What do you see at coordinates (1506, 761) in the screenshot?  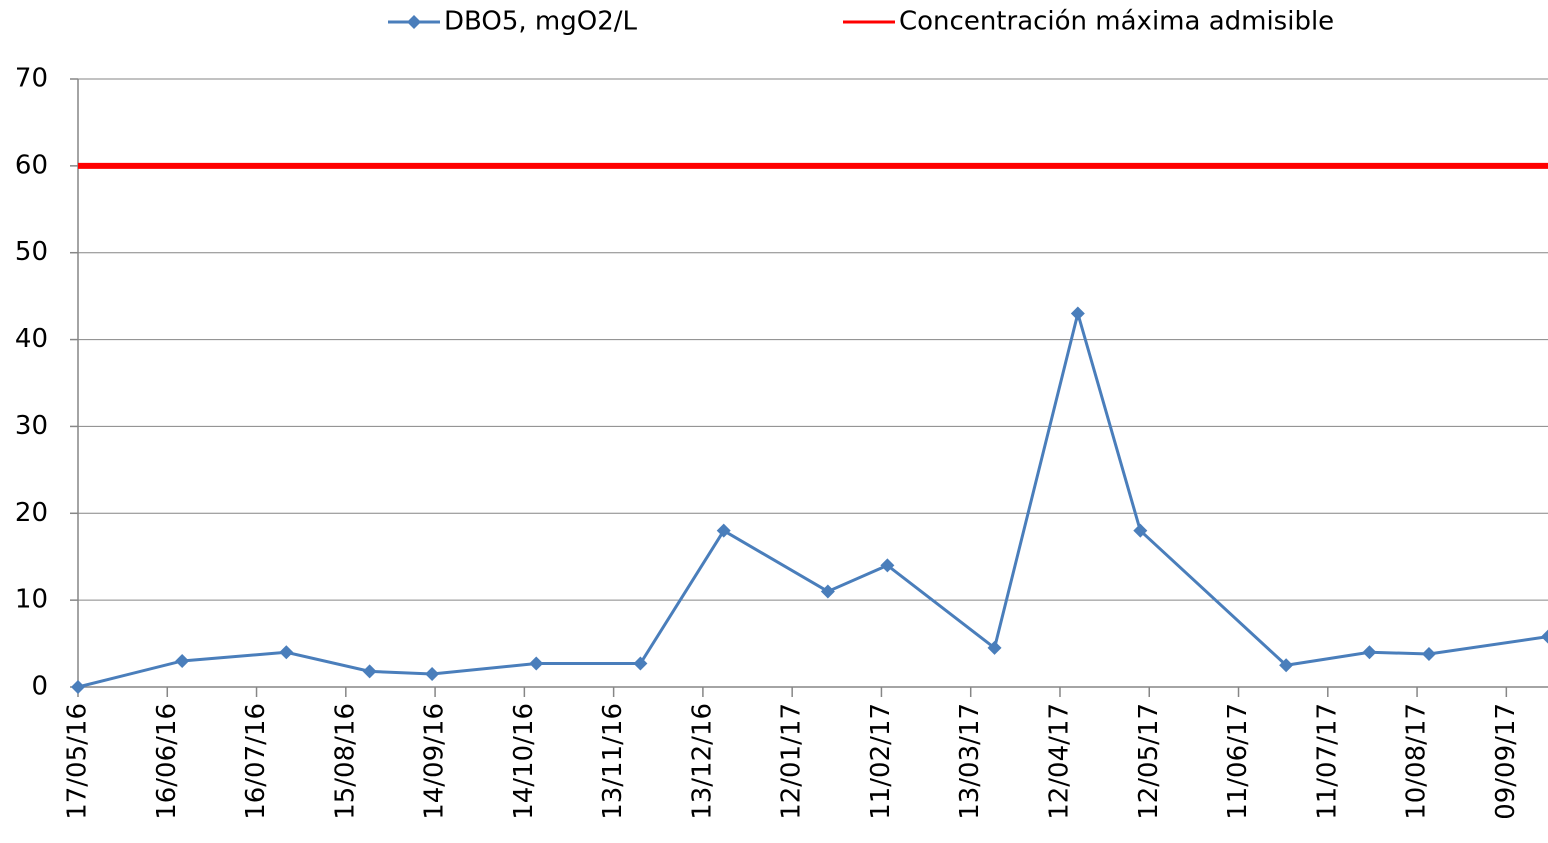 I see `x-tick-label: 09/09/17` at bounding box center [1506, 761].